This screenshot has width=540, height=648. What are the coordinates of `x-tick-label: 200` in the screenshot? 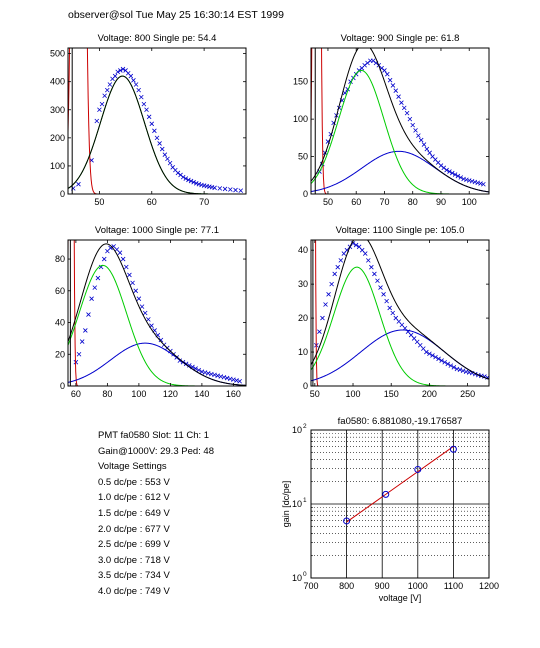 It's located at (429, 394).